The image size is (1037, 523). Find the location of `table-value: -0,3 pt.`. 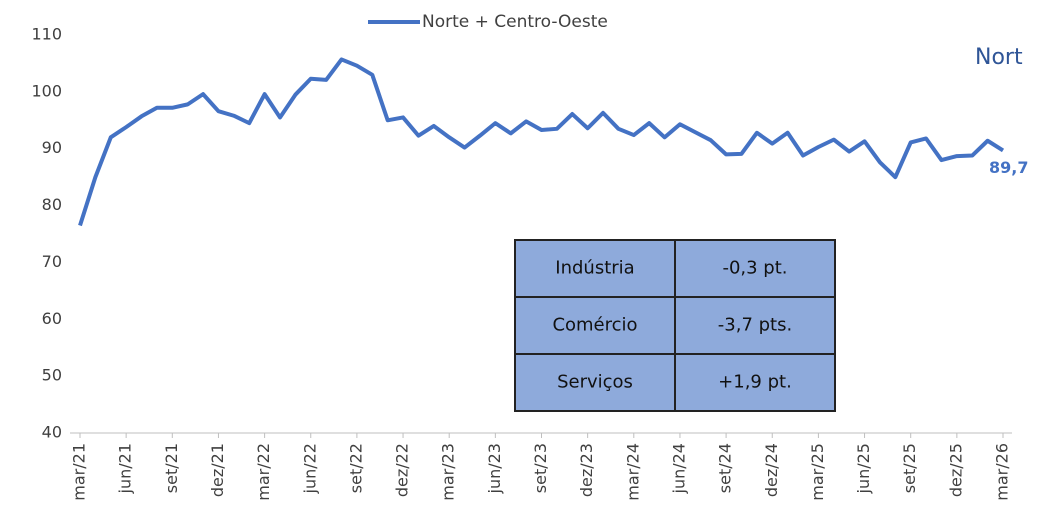

table-value: -0,3 pt. is located at coordinates (754, 268).